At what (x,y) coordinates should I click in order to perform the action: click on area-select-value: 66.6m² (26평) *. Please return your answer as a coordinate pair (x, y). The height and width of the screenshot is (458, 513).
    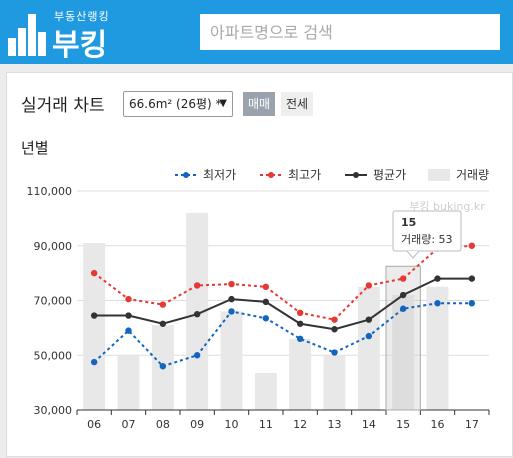
    Looking at the image, I should click on (175, 104).